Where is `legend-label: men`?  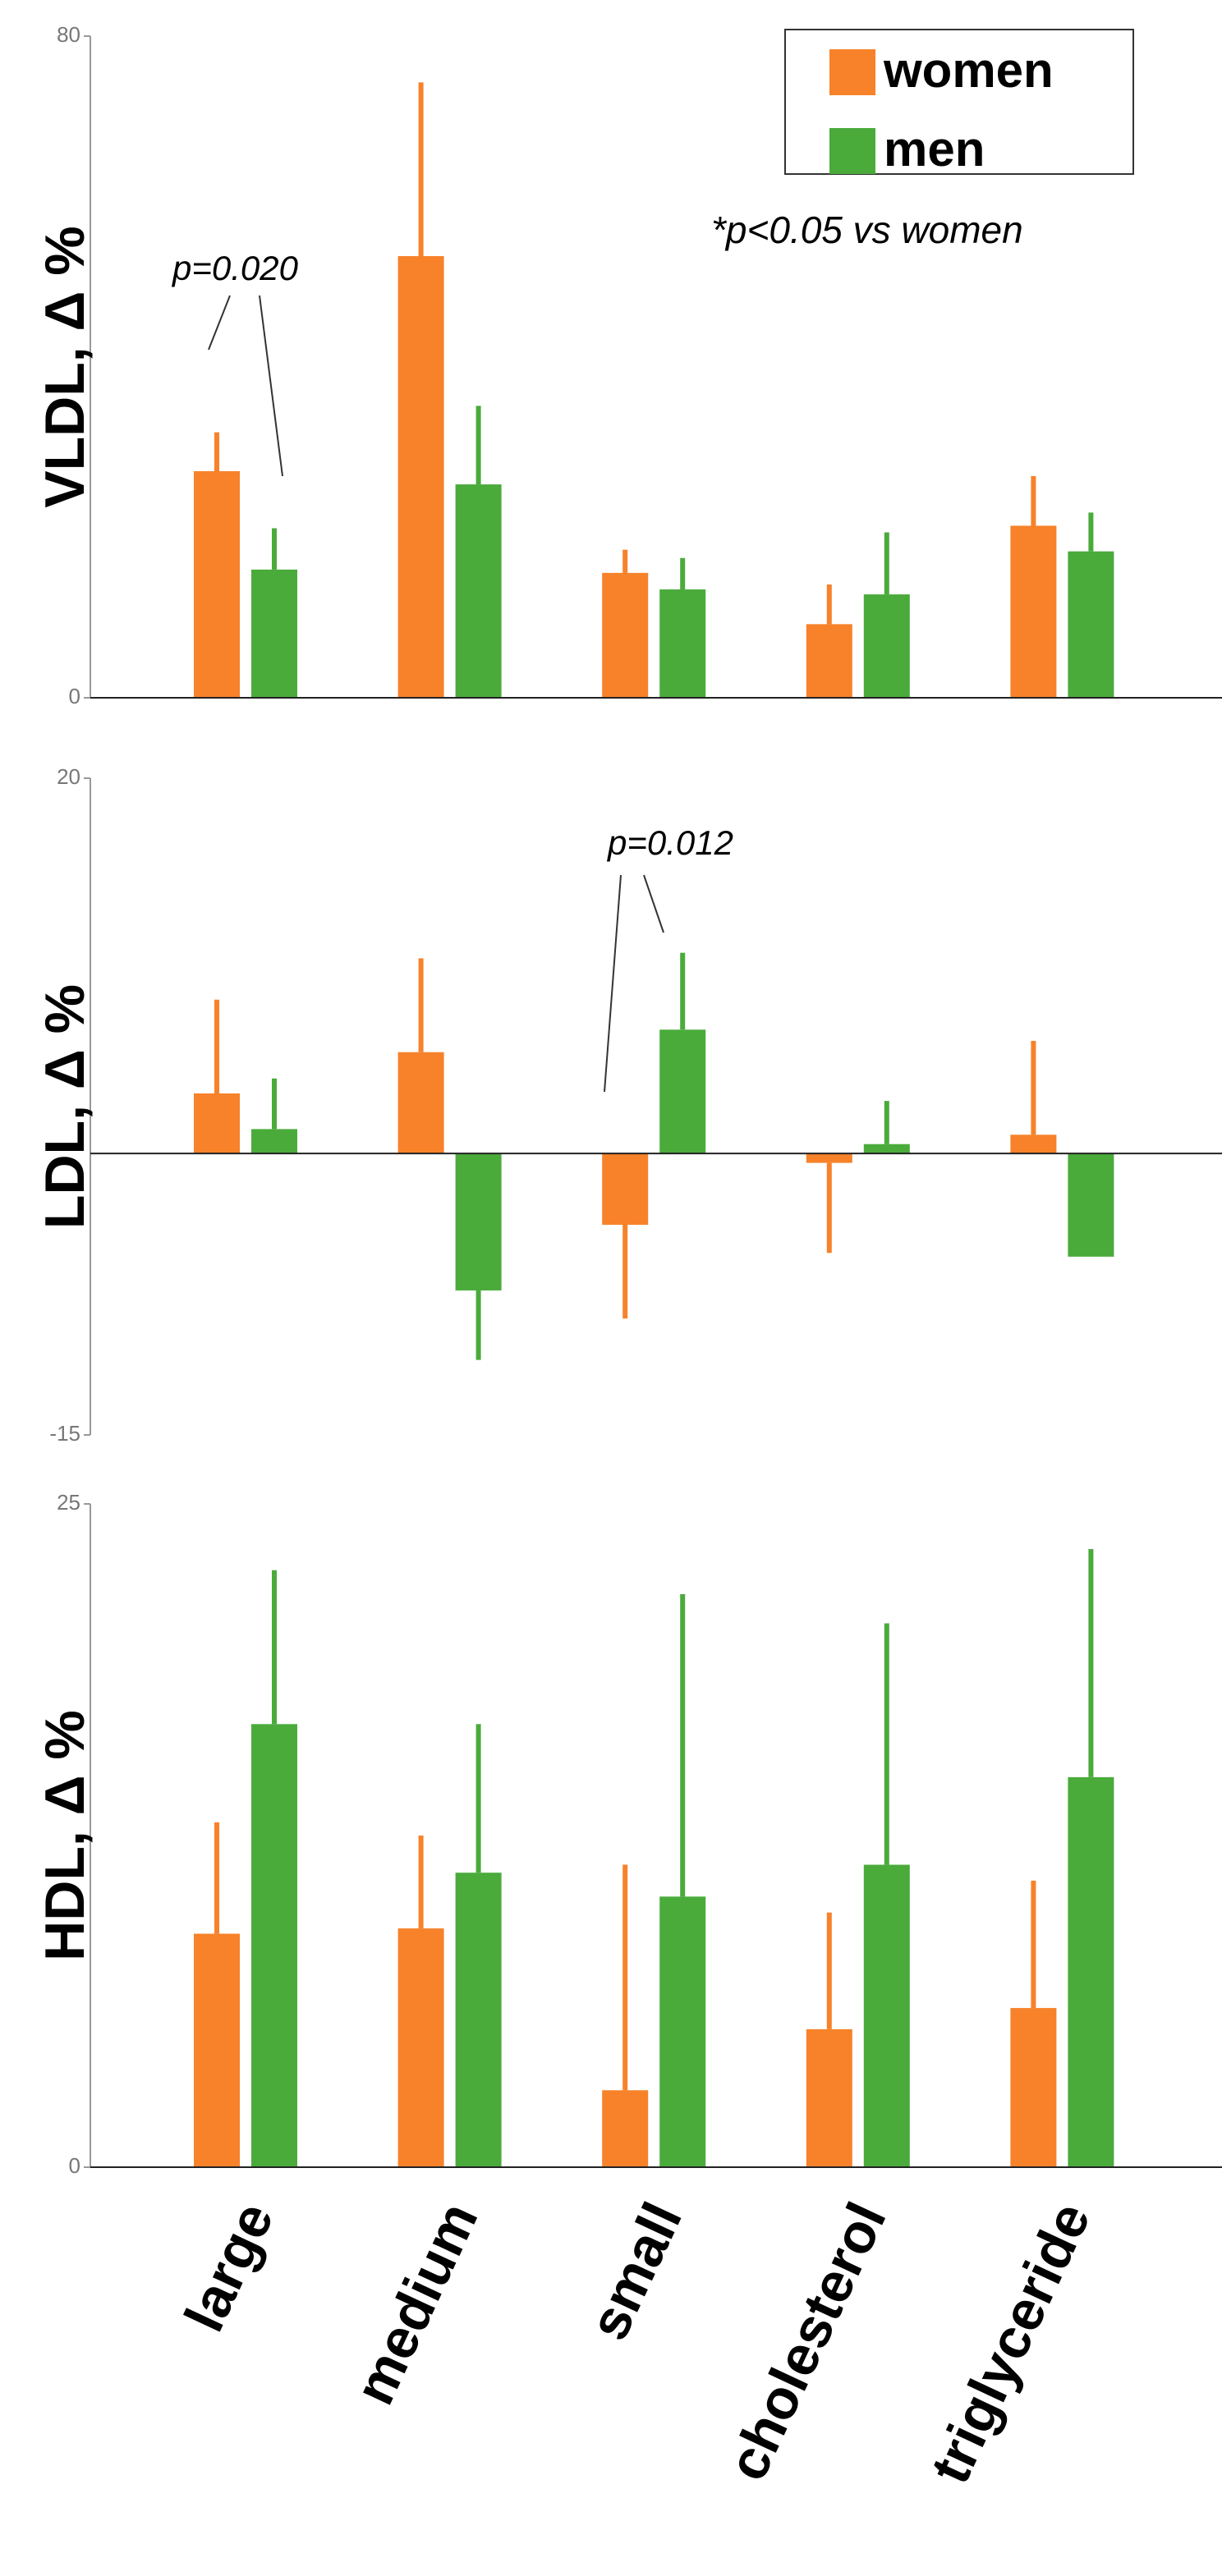
legend-label: men is located at coordinates (935, 148).